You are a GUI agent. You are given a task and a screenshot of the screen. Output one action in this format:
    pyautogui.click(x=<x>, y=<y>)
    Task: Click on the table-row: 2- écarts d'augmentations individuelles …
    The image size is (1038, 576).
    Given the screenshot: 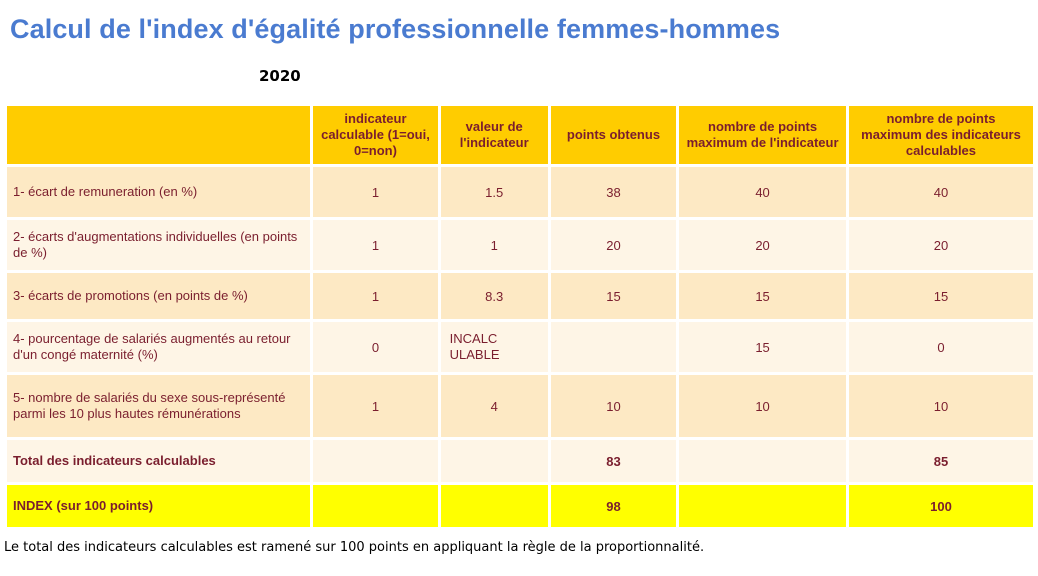 What is the action you would take?
    pyautogui.click(x=520, y=245)
    